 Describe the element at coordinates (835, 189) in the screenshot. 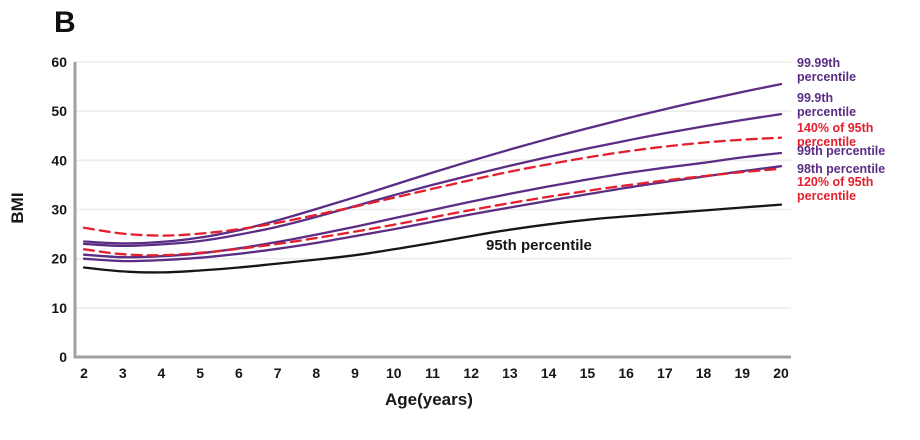

I see `legend-item-120pct-of-95th: 120% of 95th percentile` at that location.